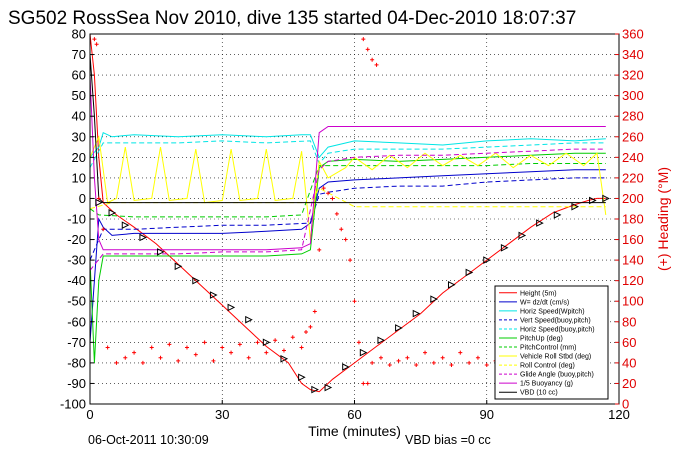 This screenshot has height=454, width=681. What do you see at coordinates (539, 393) in the screenshot?
I see `legend-label-11: VBD (10 cc)` at bounding box center [539, 393].